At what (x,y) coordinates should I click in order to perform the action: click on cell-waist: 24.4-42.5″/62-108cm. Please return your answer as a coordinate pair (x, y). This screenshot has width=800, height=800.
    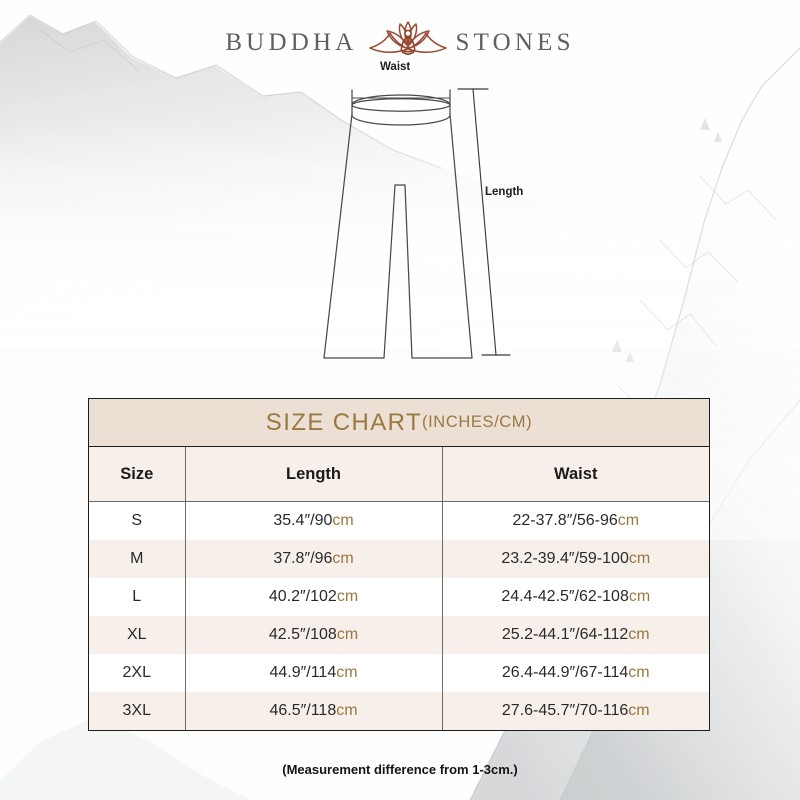
    Looking at the image, I should click on (575, 597).